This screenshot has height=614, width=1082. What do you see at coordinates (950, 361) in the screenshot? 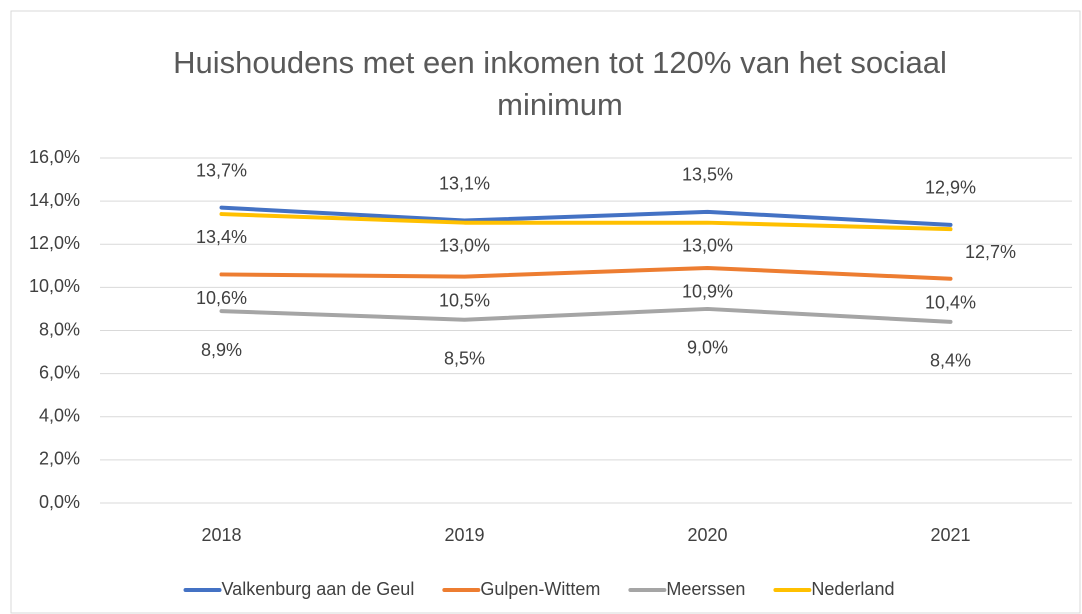
I see `data-label: 8,4%` at bounding box center [950, 361].